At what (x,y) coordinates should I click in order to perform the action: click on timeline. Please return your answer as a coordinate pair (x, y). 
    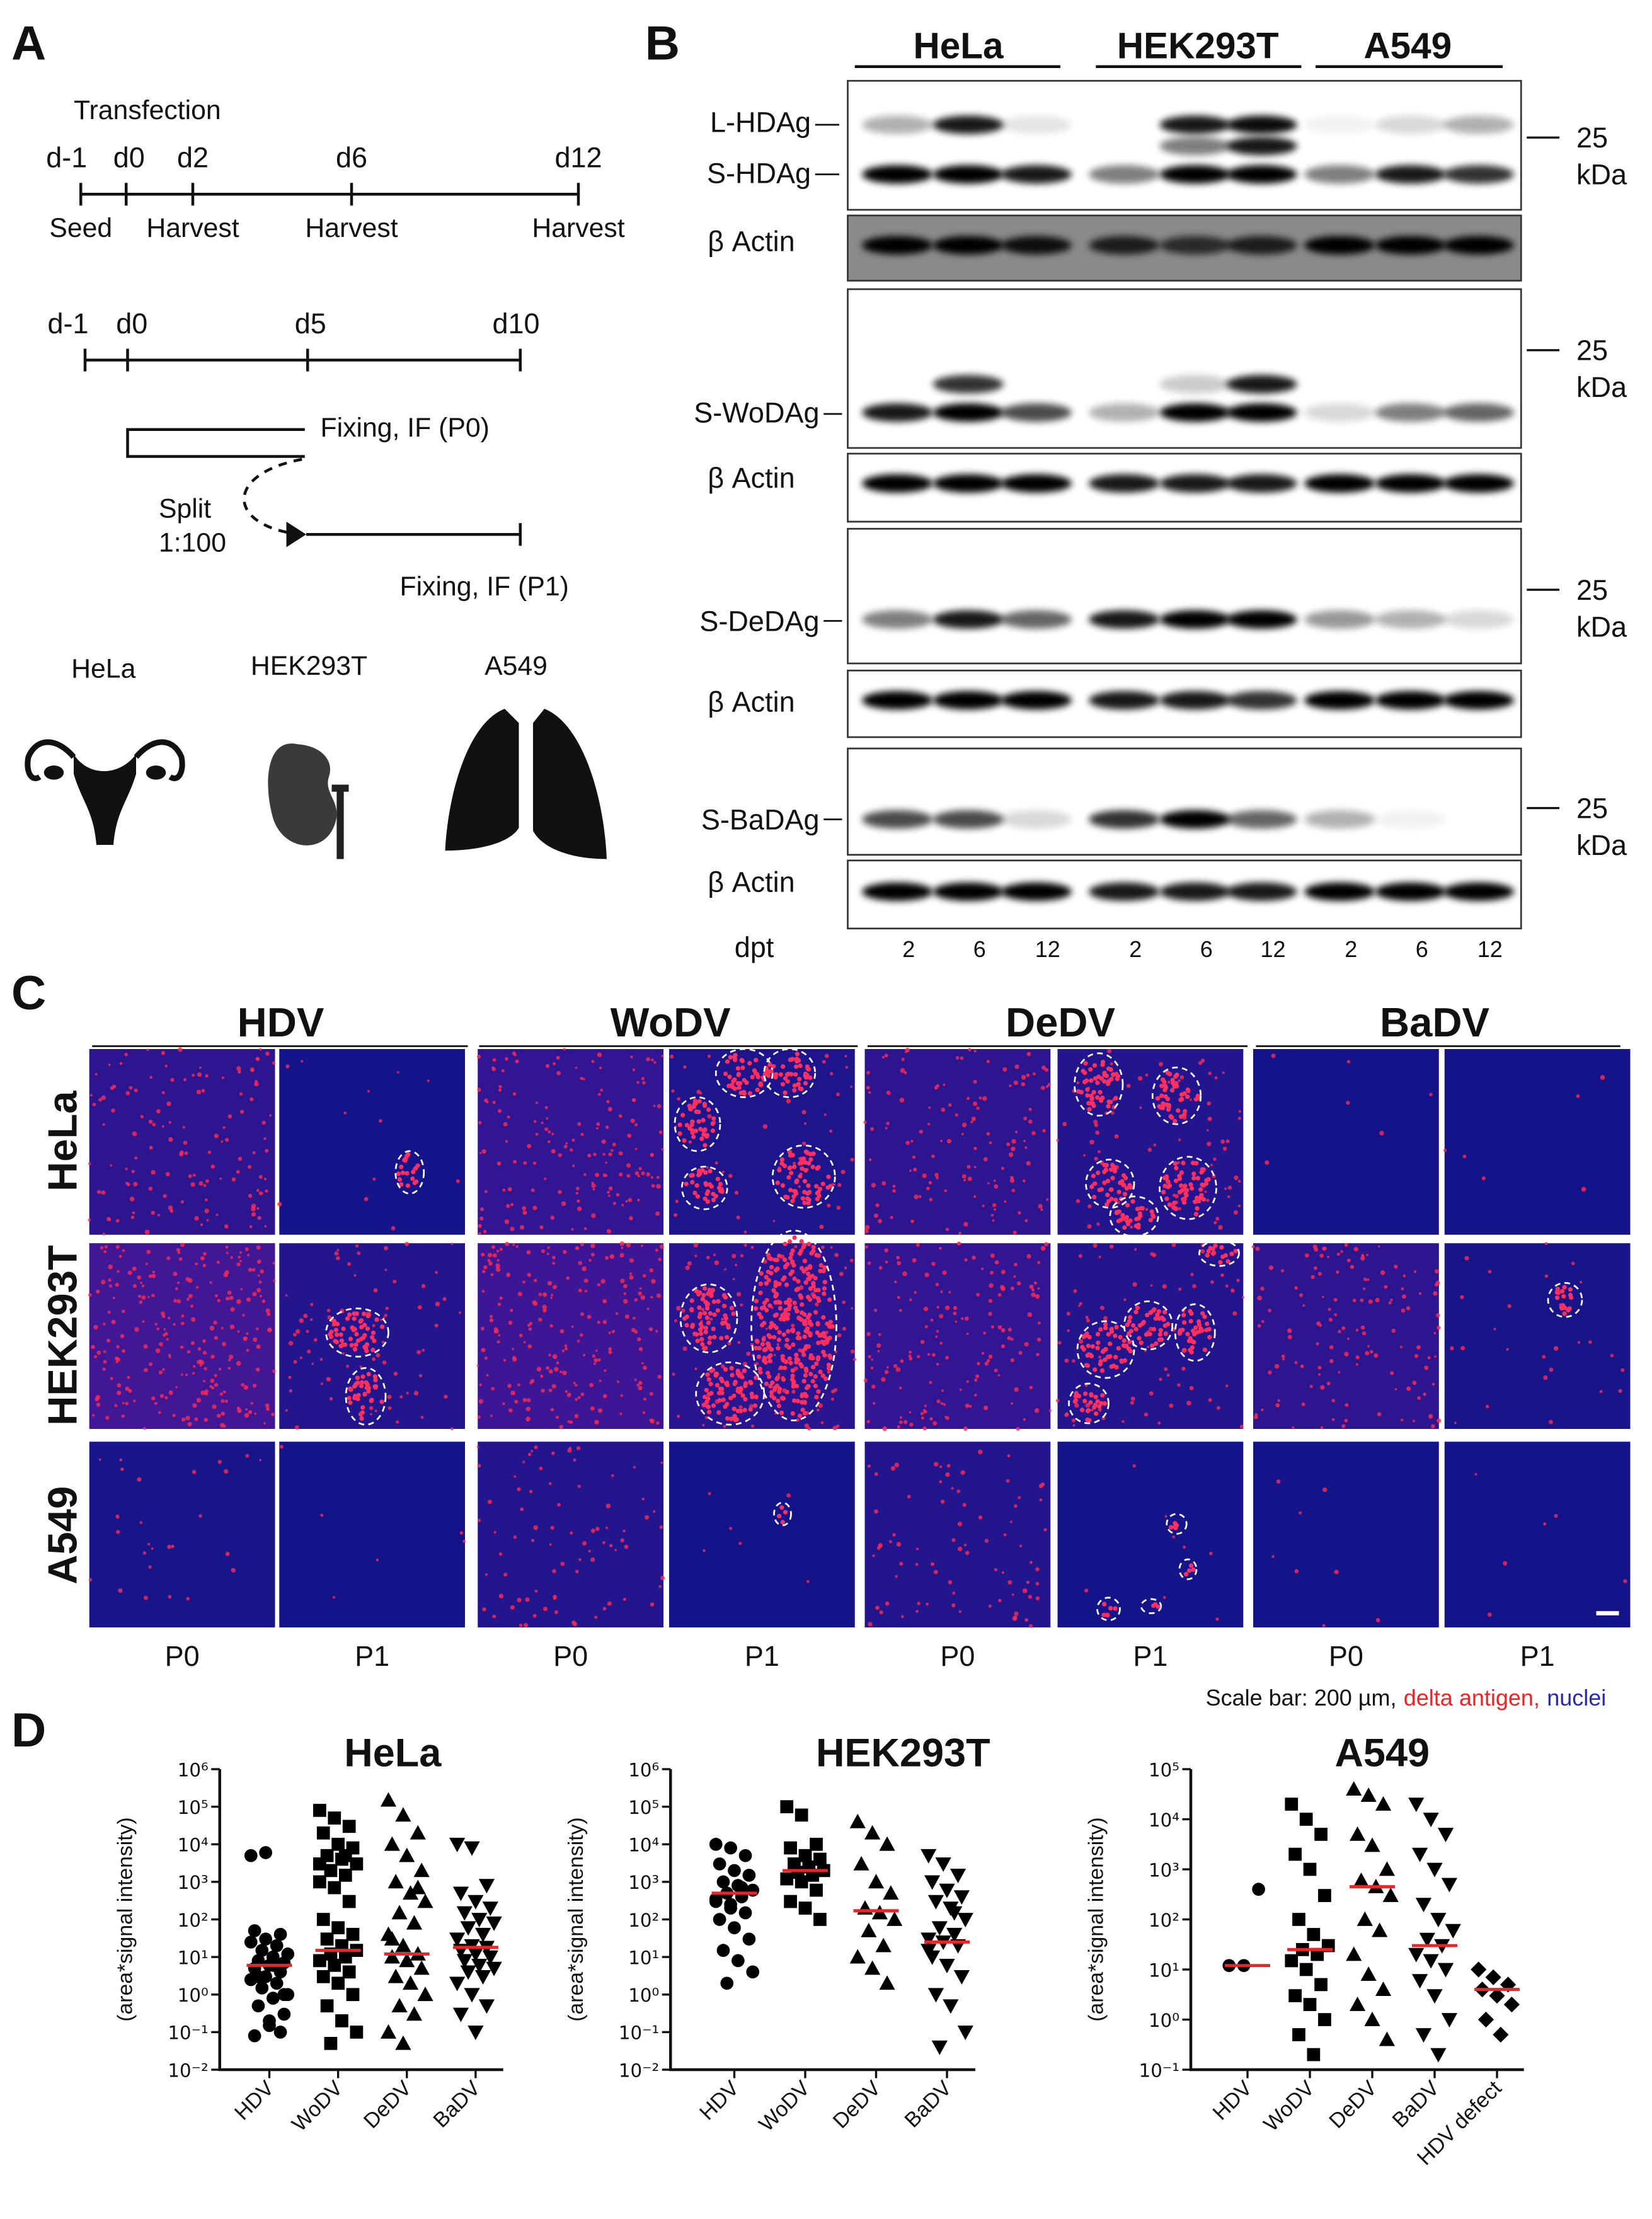
    Looking at the image, I should click on (329, 195).